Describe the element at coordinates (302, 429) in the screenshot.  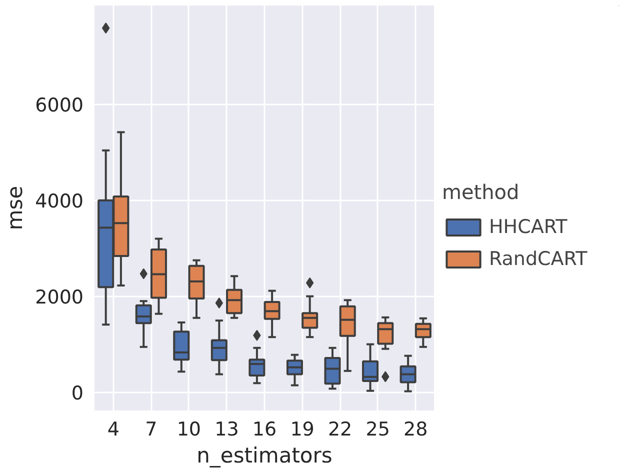
I see `x-tick-label: 19` at that location.